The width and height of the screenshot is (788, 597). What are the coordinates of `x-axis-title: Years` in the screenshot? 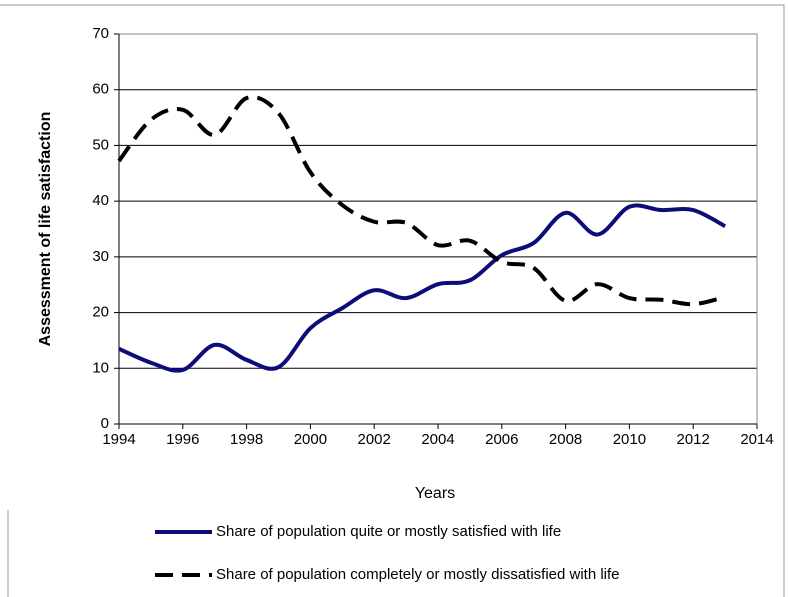 It's located at (435, 493).